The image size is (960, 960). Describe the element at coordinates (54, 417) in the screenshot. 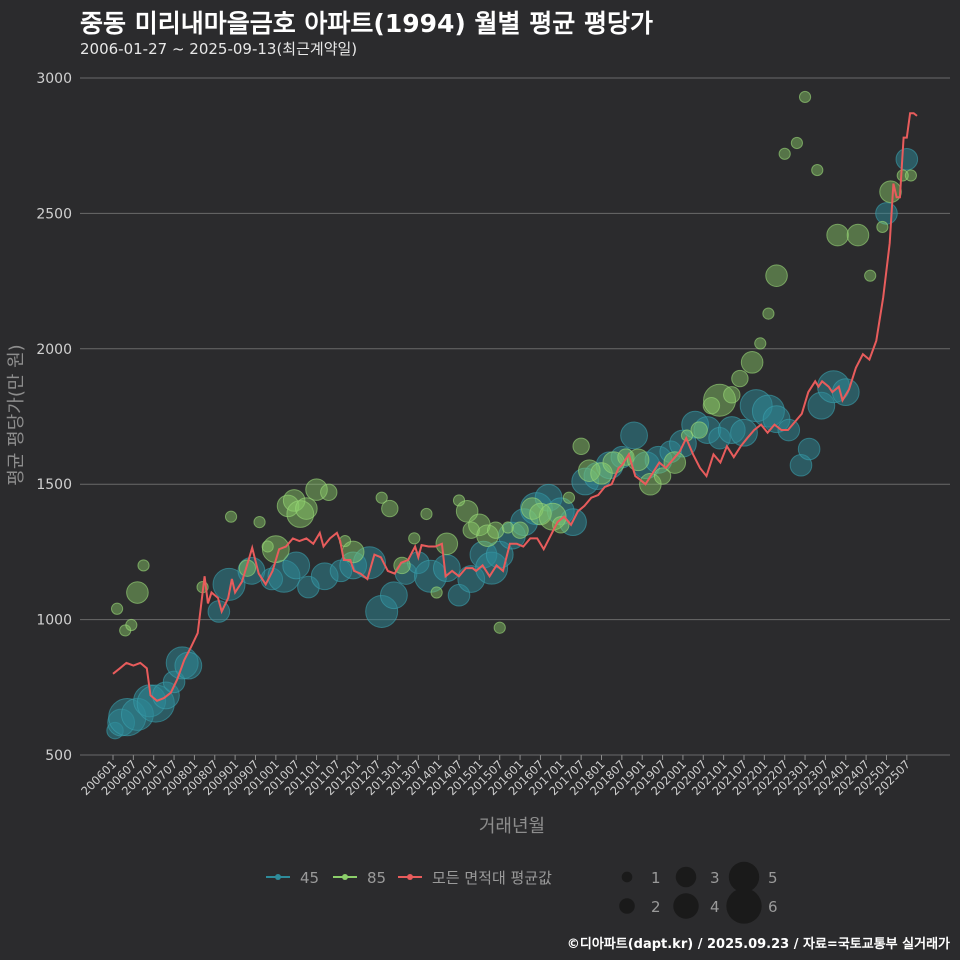

I see `y-axis-ticks: 500 1000 1500 2000 2500 3000` at that location.